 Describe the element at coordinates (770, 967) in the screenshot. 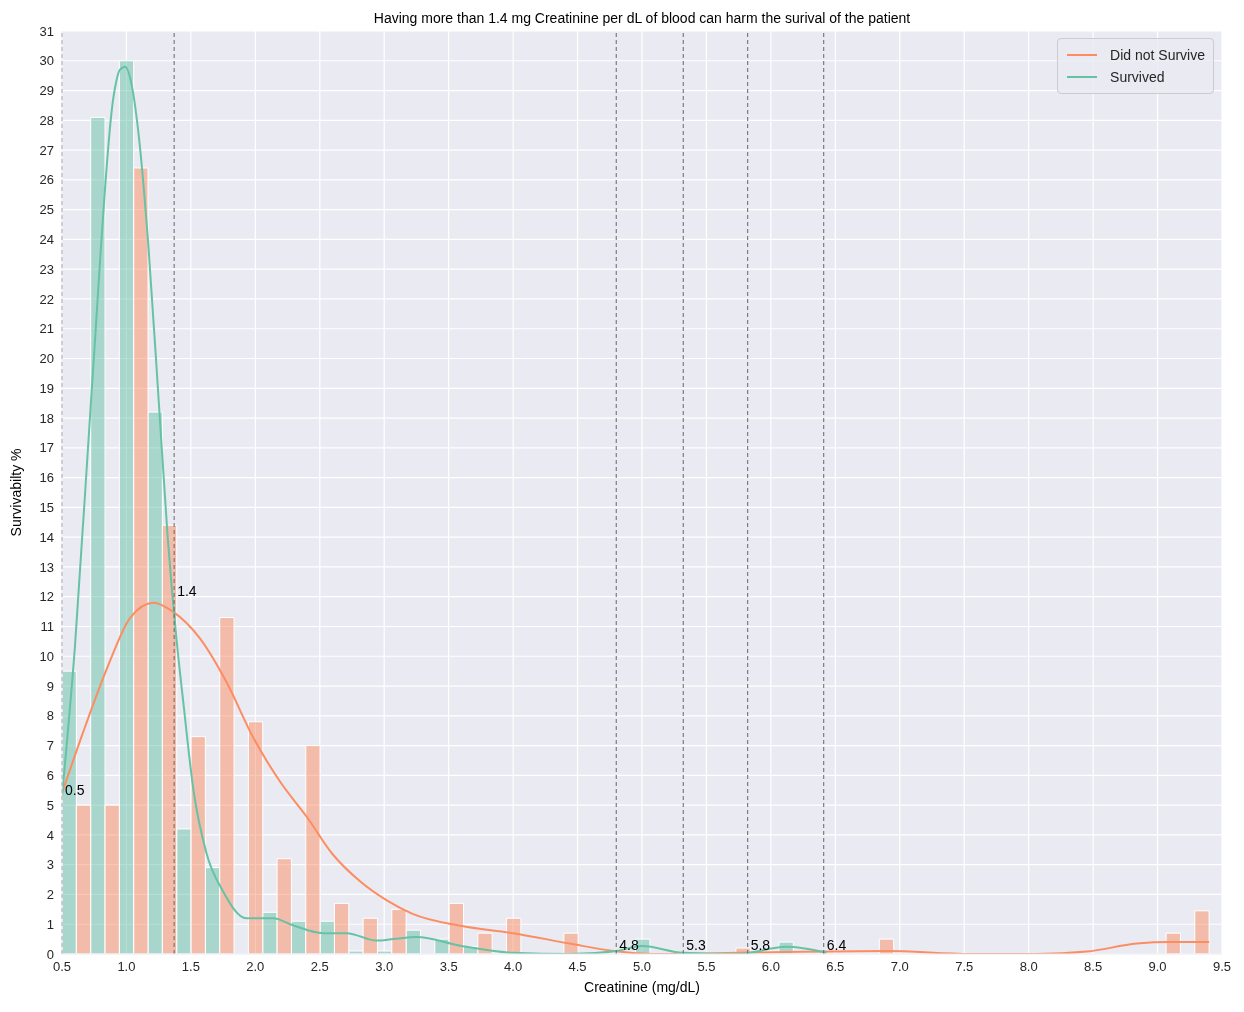

I see `x-tick-label: 6.0` at that location.